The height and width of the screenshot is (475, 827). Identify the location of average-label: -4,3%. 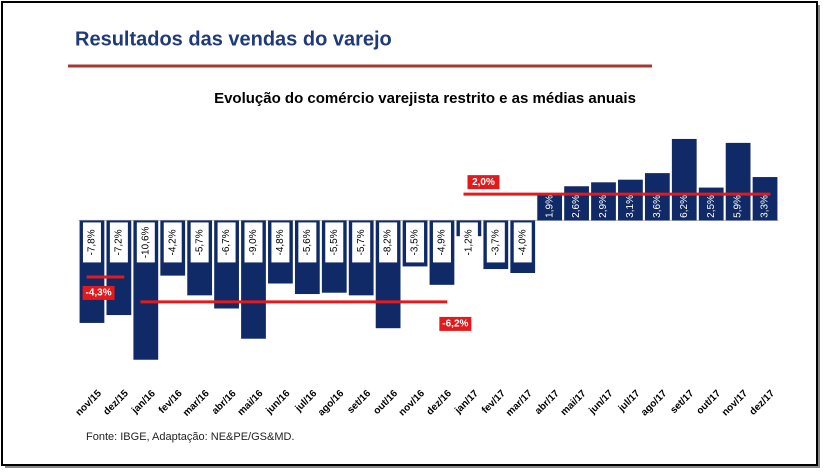
(99, 293).